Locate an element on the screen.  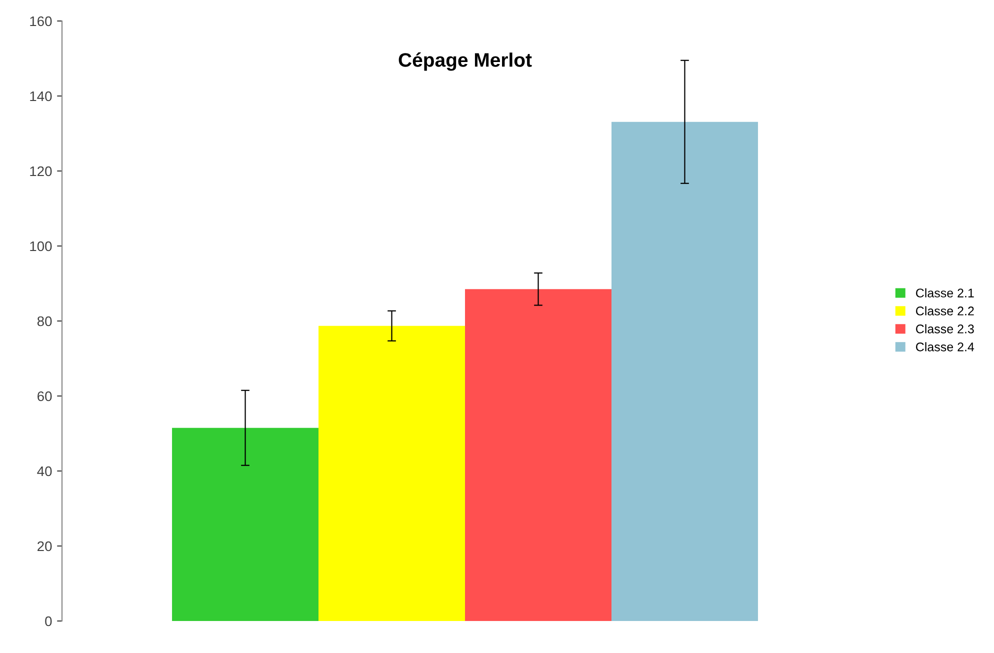
legend-label: Classe 2.2 is located at coordinates (945, 311).